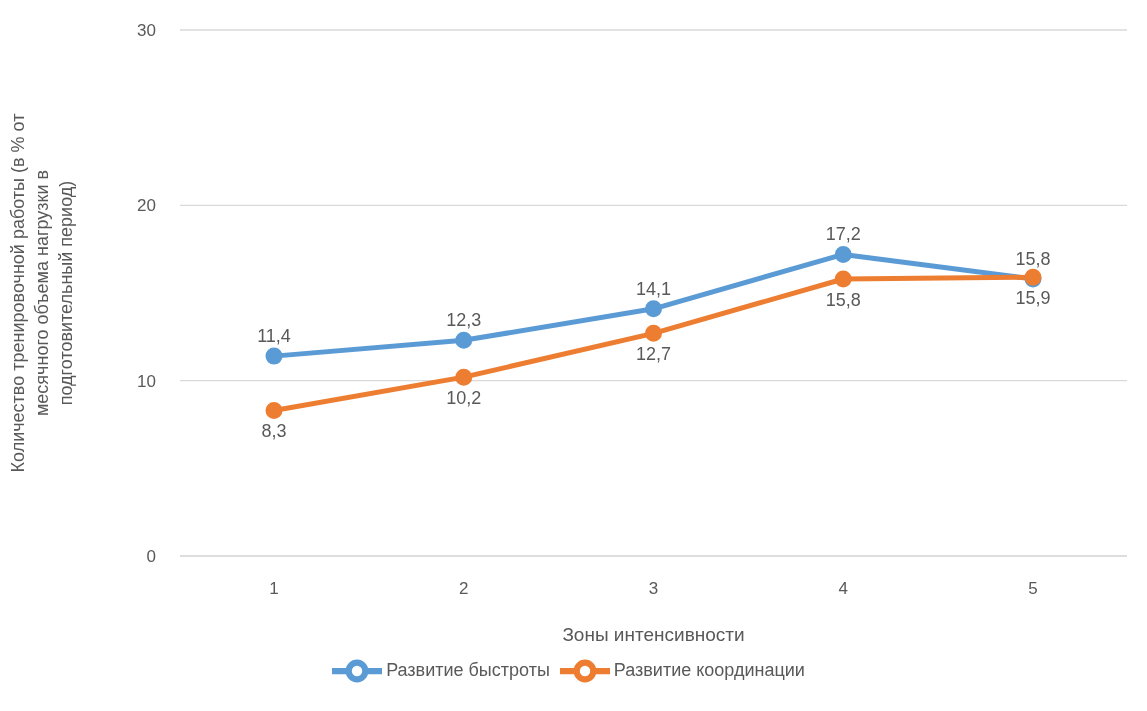 This screenshot has height=711, width=1147. I want to click on data-label: 15,9, so click(1033, 298).